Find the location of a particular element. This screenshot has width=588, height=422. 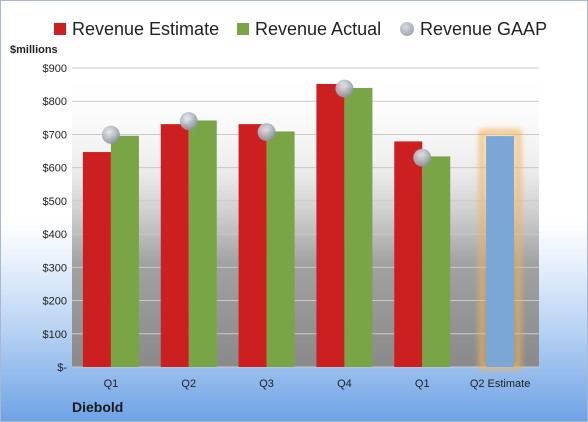

y-tick-label: $500 is located at coordinates (55, 202).